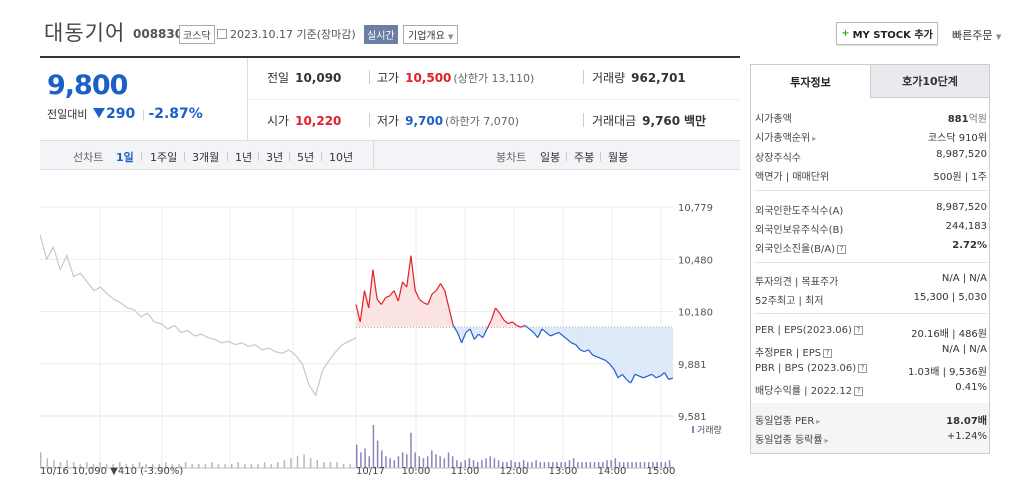  Describe the element at coordinates (306, 157) in the screenshot. I see `period-5y: 5년` at that location.